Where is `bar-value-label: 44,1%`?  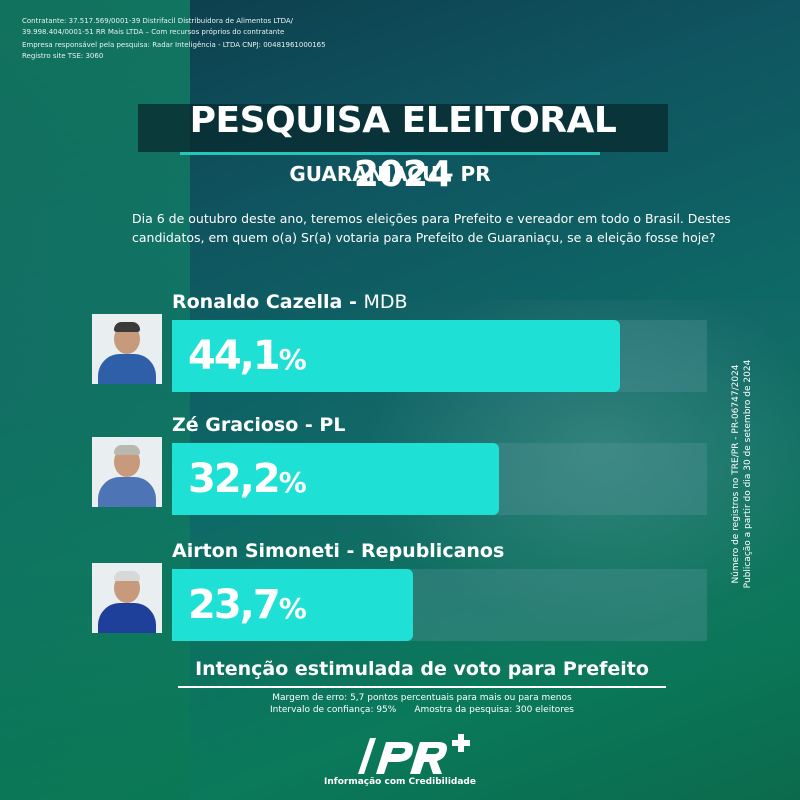
bar-value-label: 44,1% is located at coordinates (247, 358).